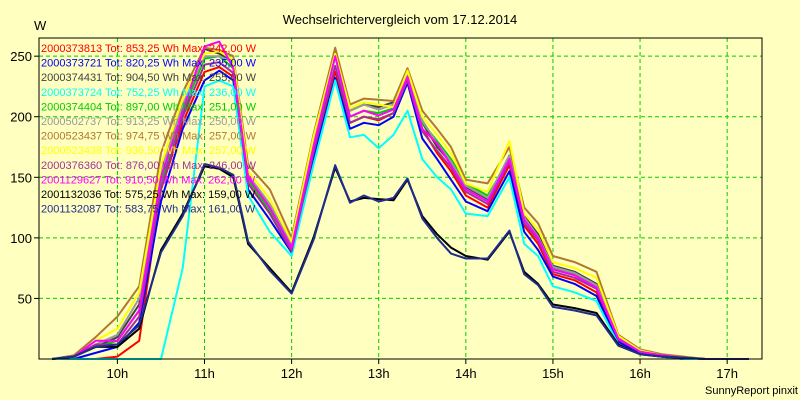  Describe the element at coordinates (21, 117) in the screenshot. I see `y-tick-label: 200` at that location.